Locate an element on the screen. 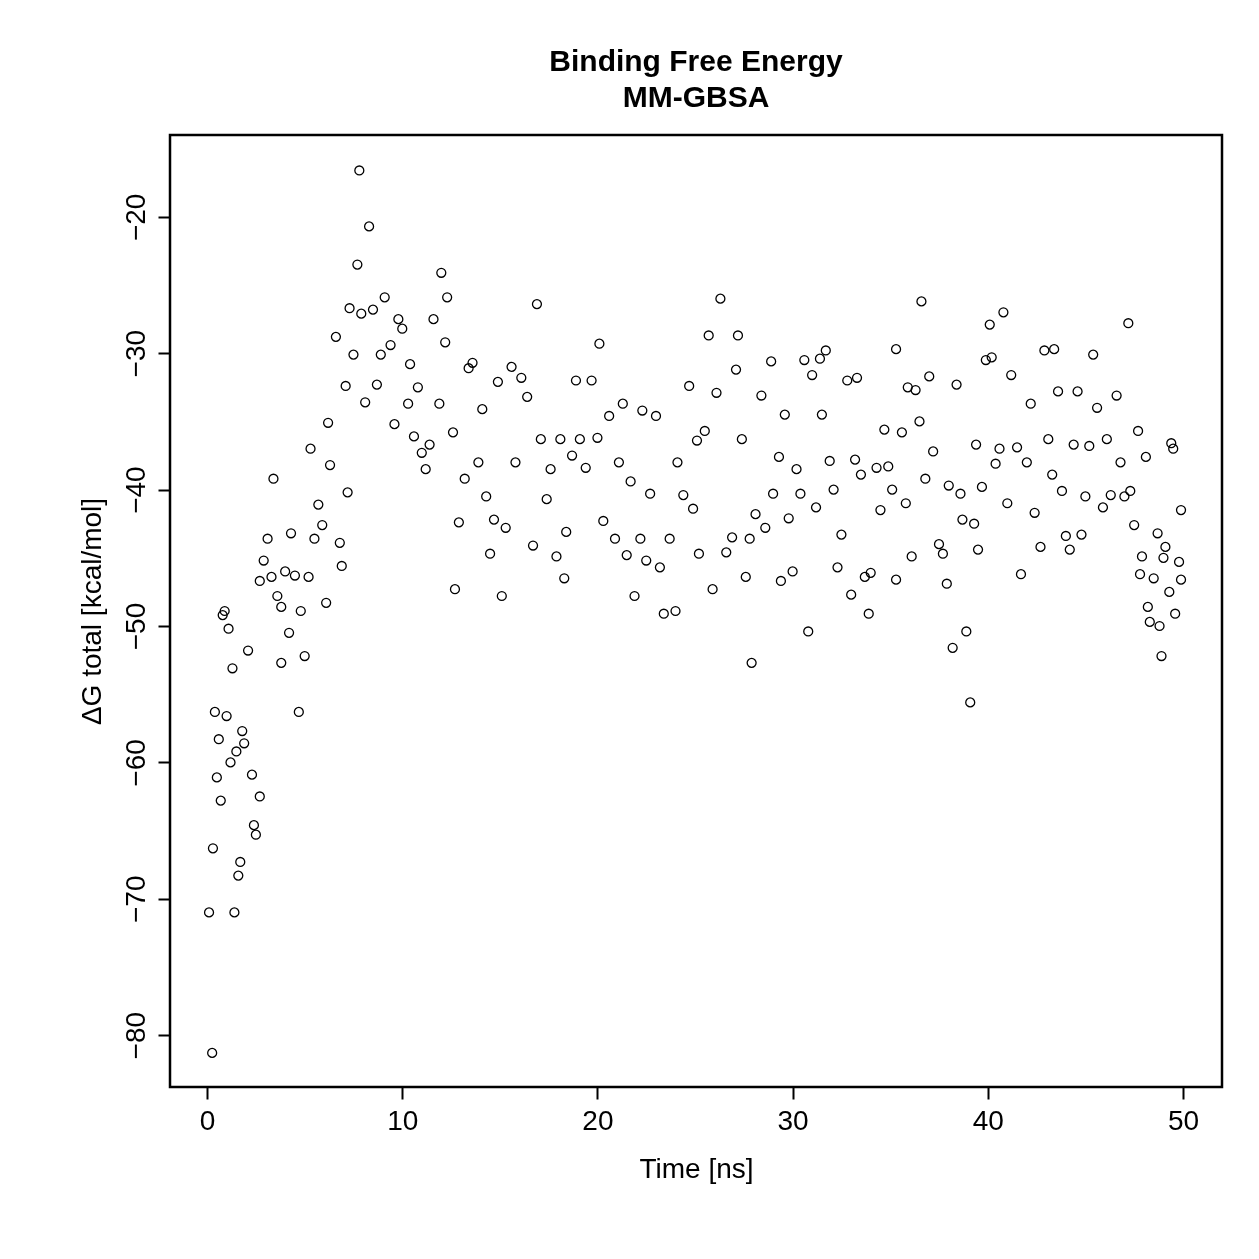 The width and height of the screenshot is (1259, 1259). x-axis-title: Time [ns] is located at coordinates (696, 1168).